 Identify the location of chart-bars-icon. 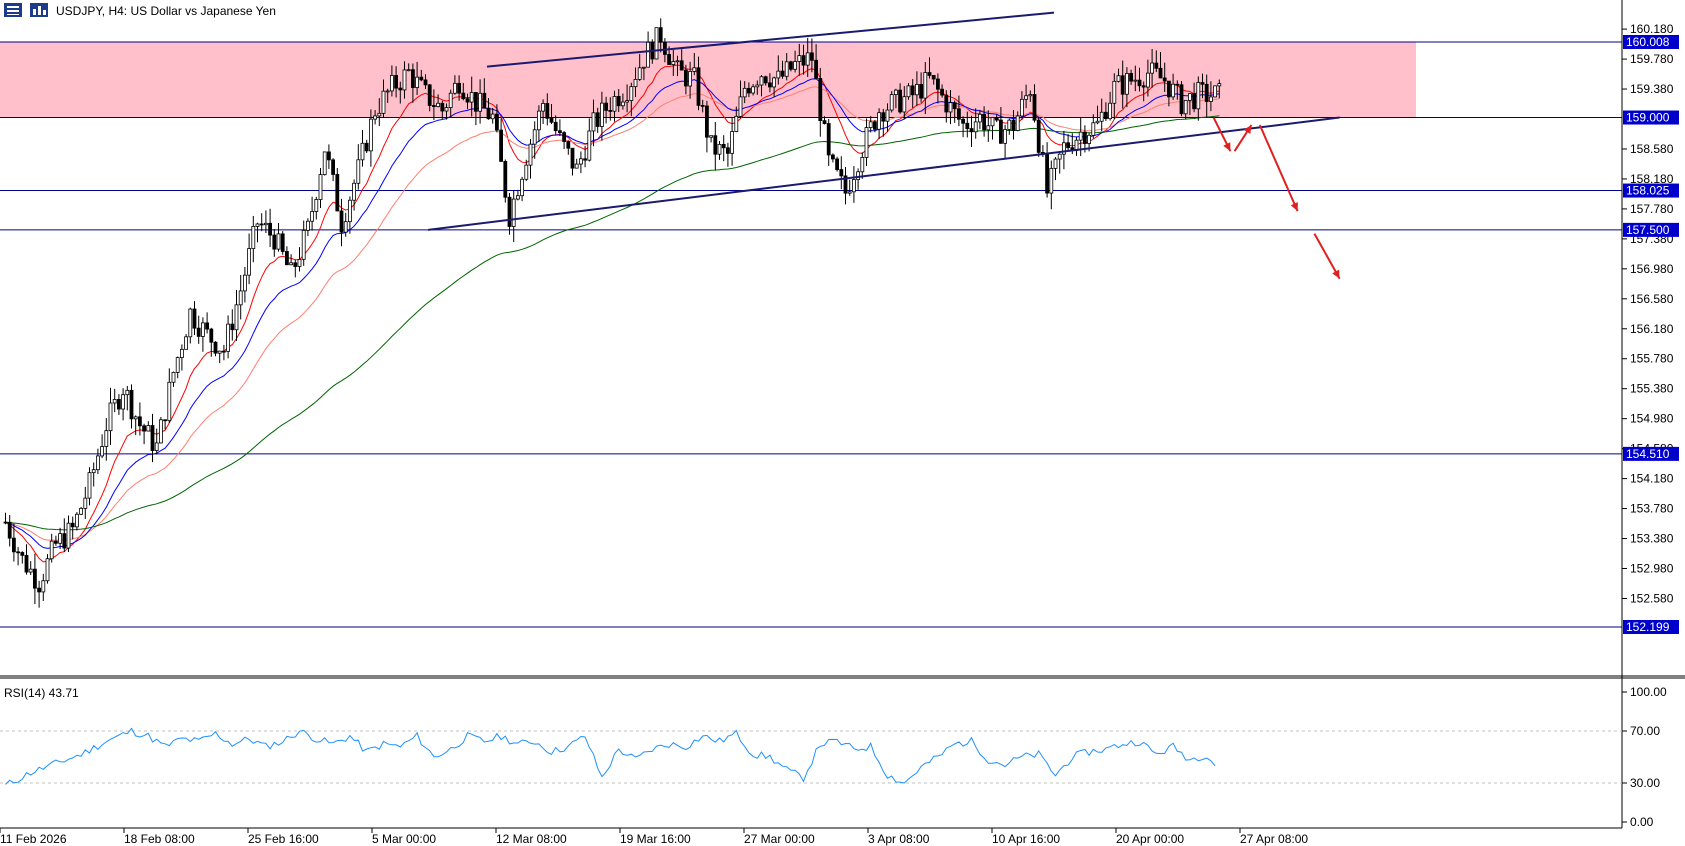
(39, 10).